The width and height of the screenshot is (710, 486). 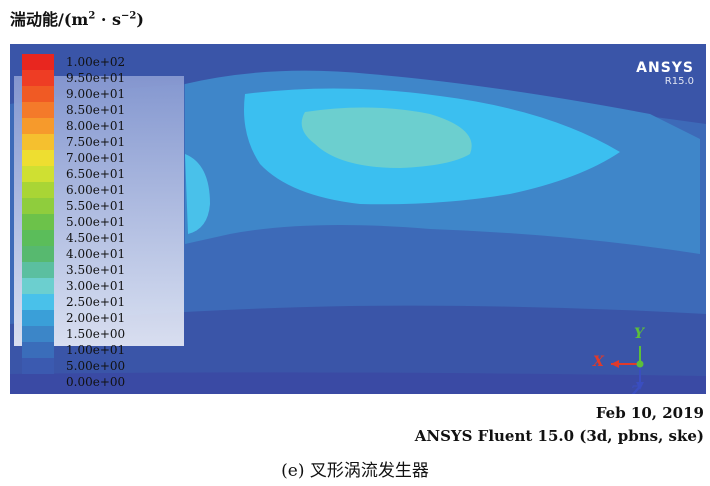 I want to click on legend-label: 3.00e+01, so click(x=96, y=286).